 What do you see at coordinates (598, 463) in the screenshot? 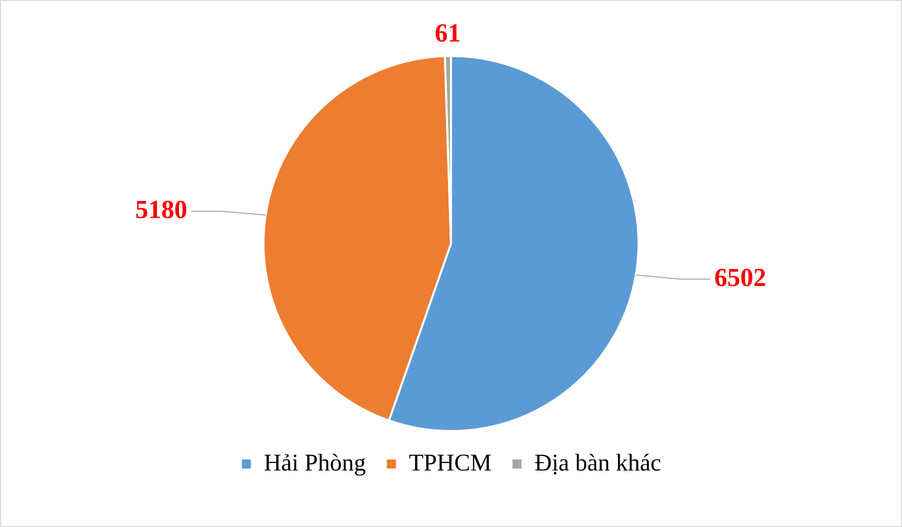
I see `legend-label: Địa bàn khác` at bounding box center [598, 463].